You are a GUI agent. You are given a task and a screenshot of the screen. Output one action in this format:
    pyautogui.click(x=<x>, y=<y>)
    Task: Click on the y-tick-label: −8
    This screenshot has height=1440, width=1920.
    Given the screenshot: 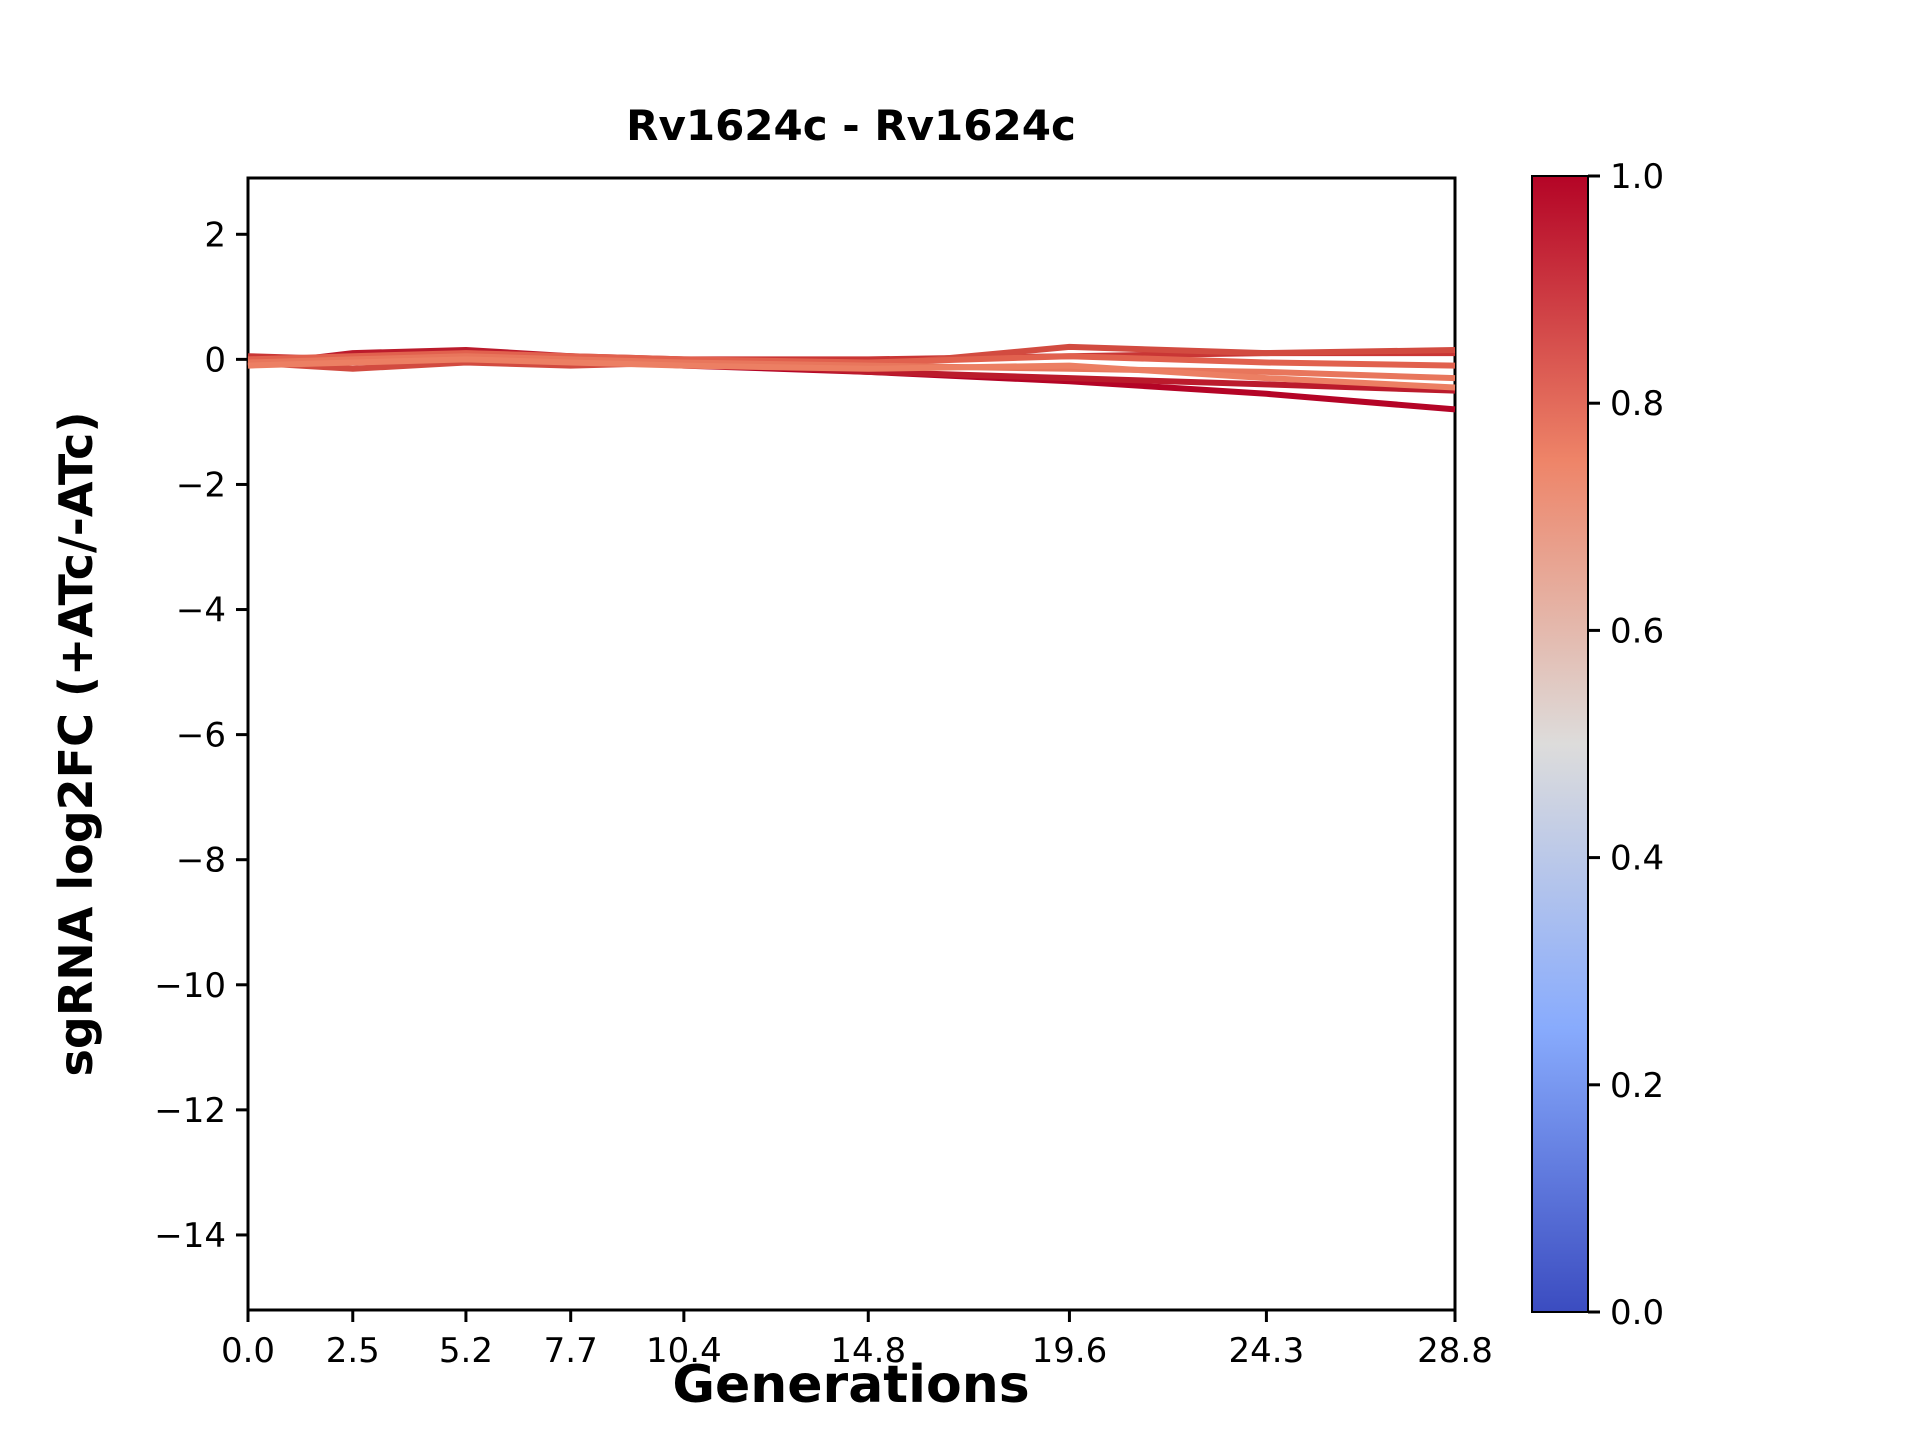 What is the action you would take?
    pyautogui.click(x=201, y=861)
    